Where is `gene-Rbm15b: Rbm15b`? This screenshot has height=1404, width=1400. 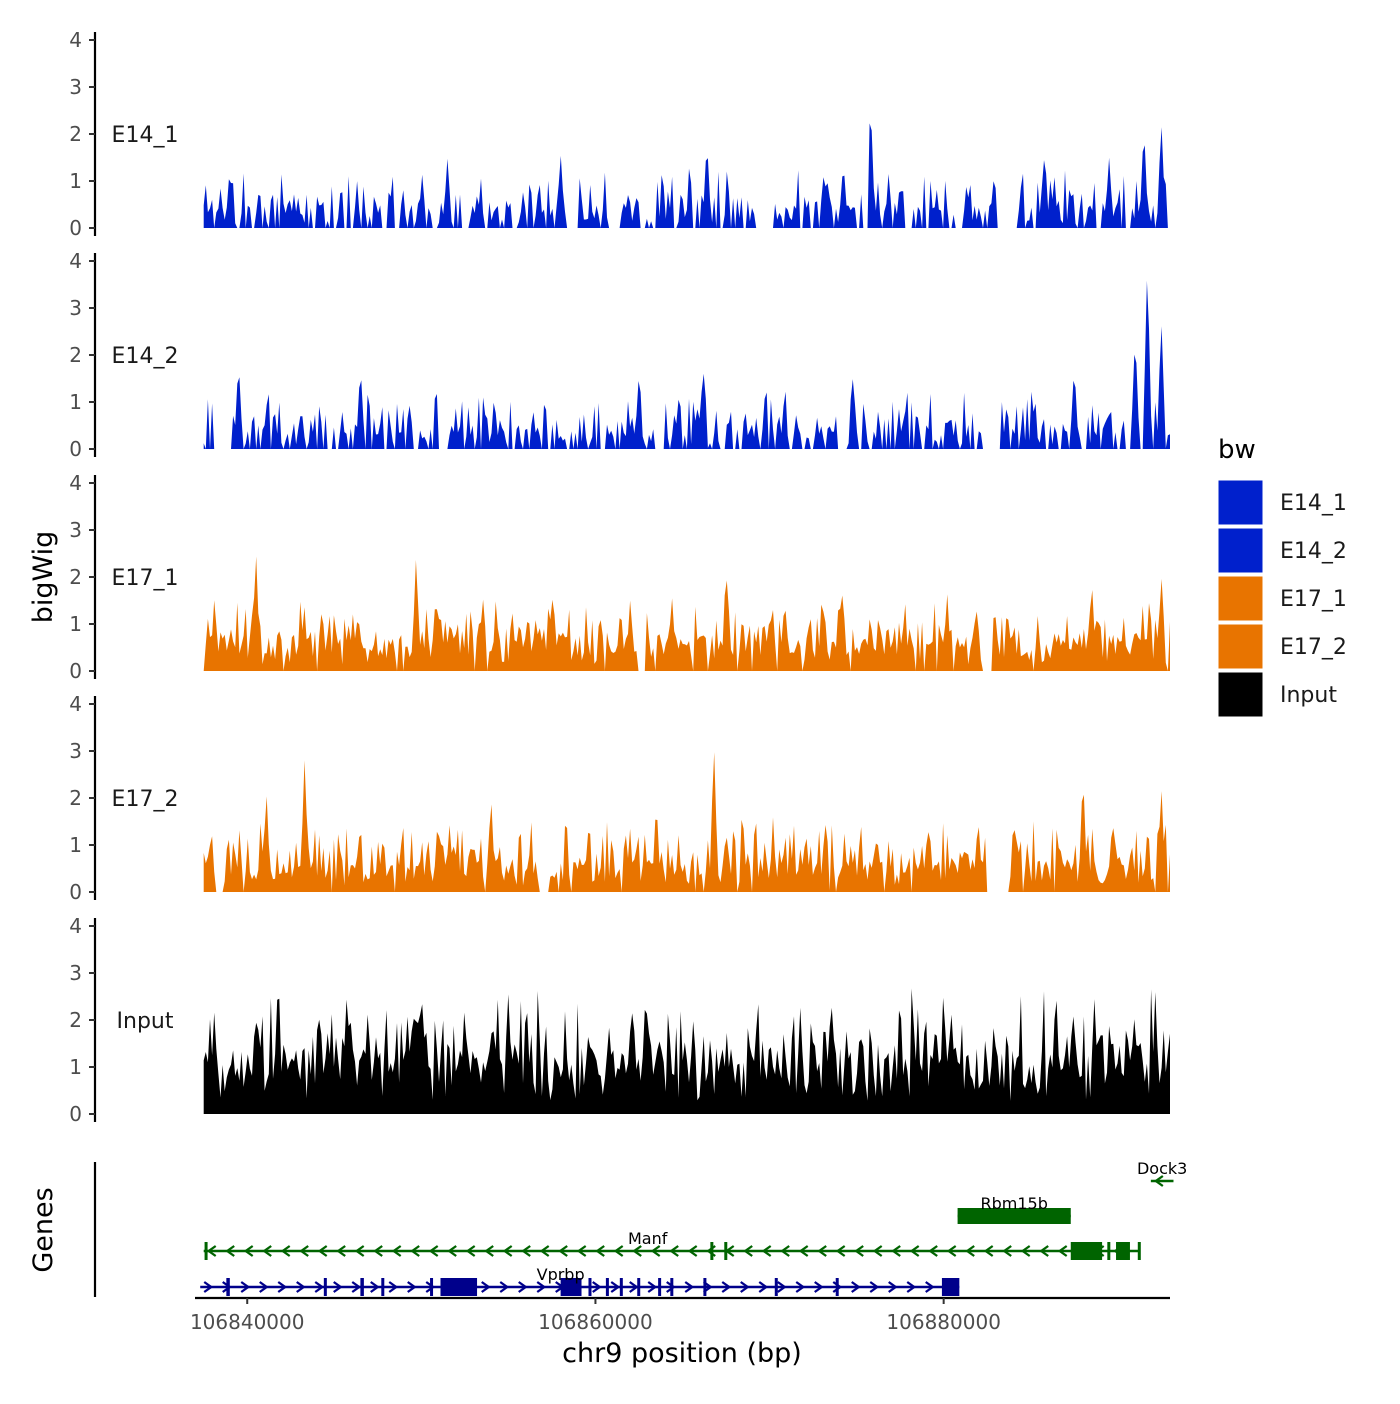 gene-Rbm15b: Rbm15b is located at coordinates (1014, 1209).